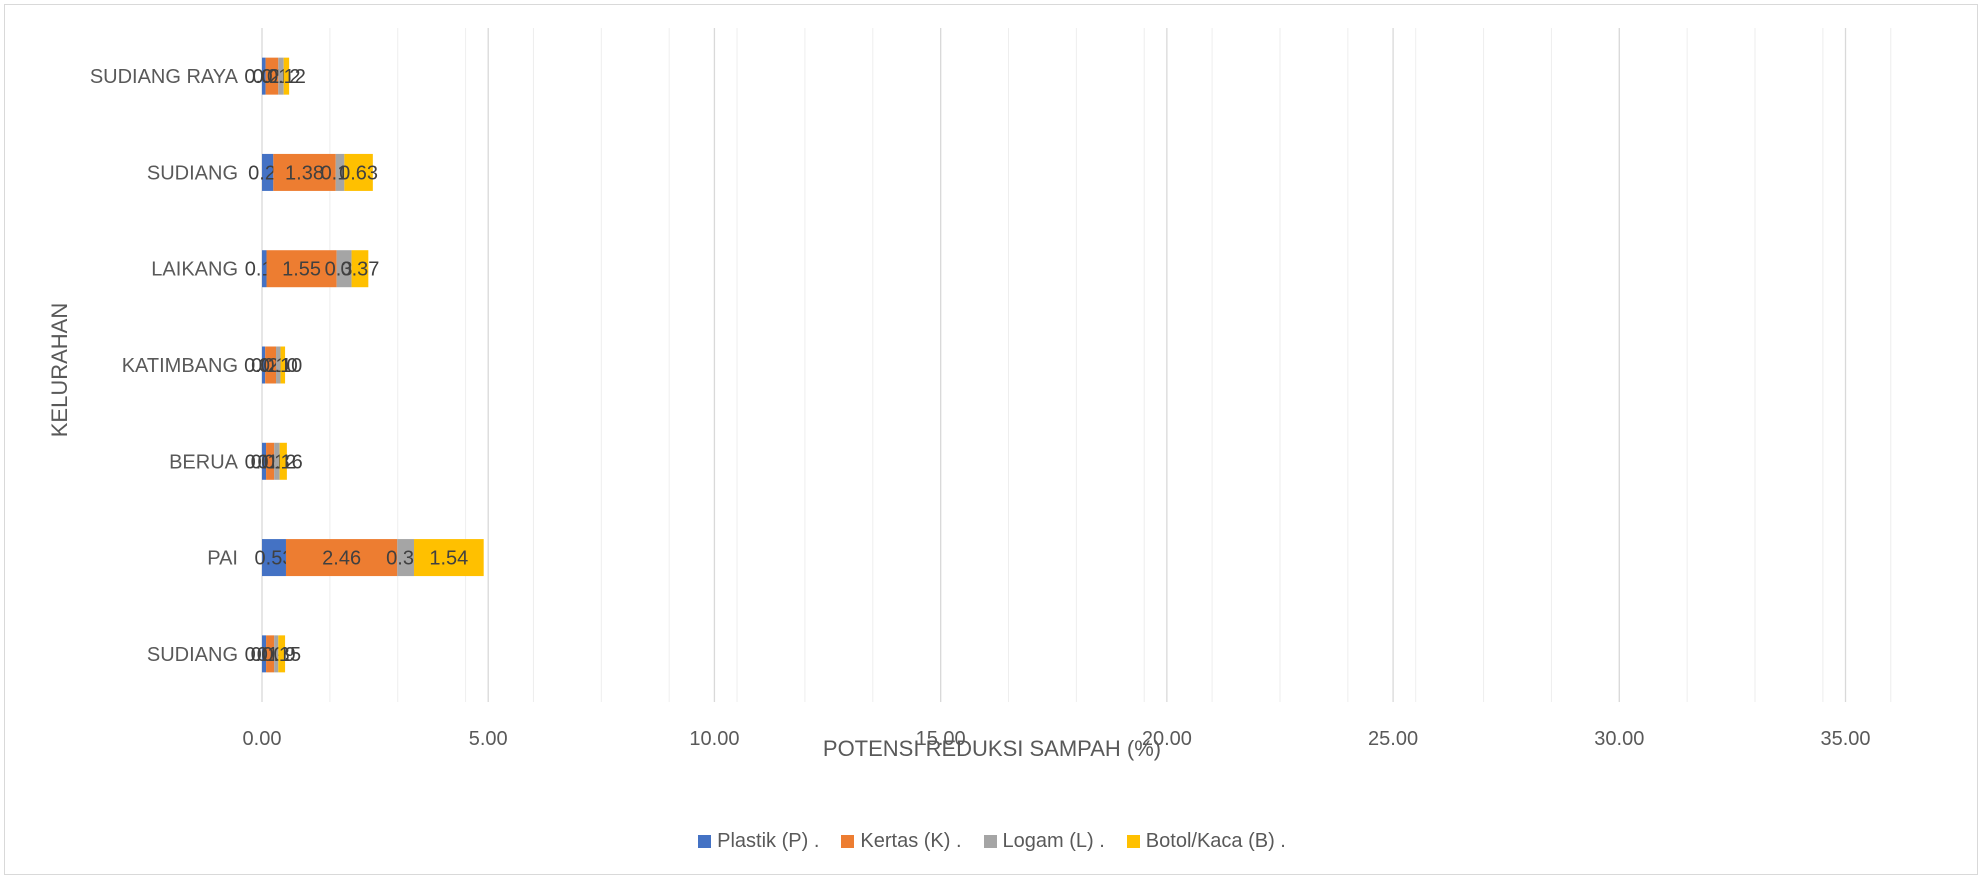  I want to click on legend-label: Botol/Kaca (B) ., so click(1215, 841).